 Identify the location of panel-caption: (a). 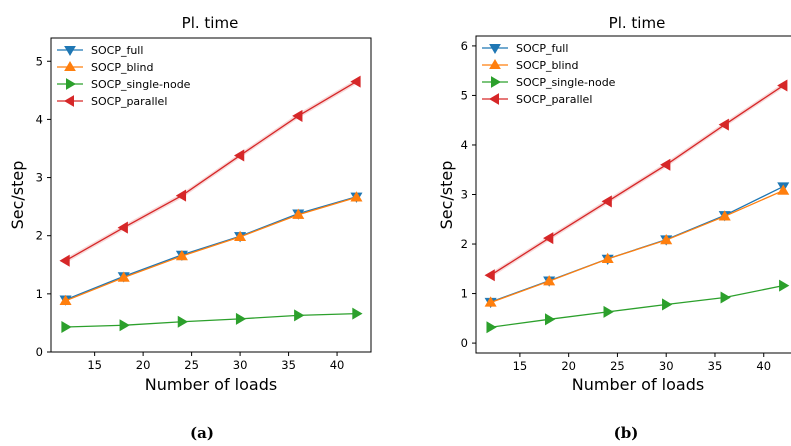
(202, 433).